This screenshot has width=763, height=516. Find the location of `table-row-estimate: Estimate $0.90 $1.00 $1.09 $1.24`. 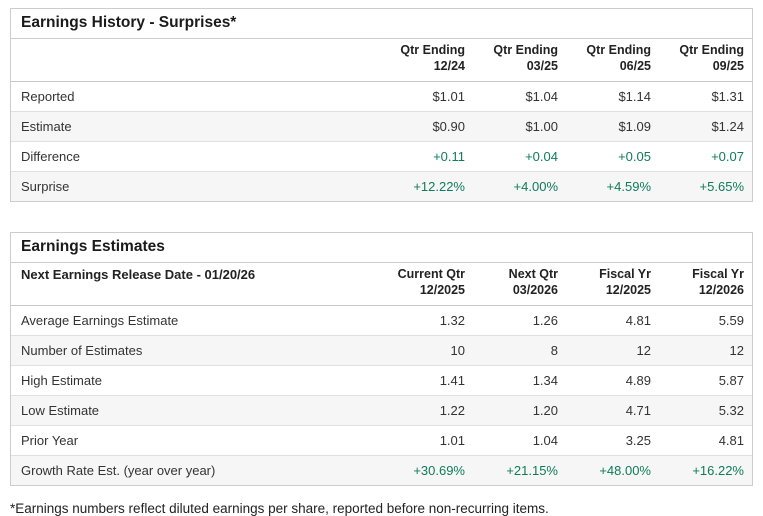

table-row-estimate: Estimate $0.90 $1.00 $1.09 $1.24 is located at coordinates (381, 126).